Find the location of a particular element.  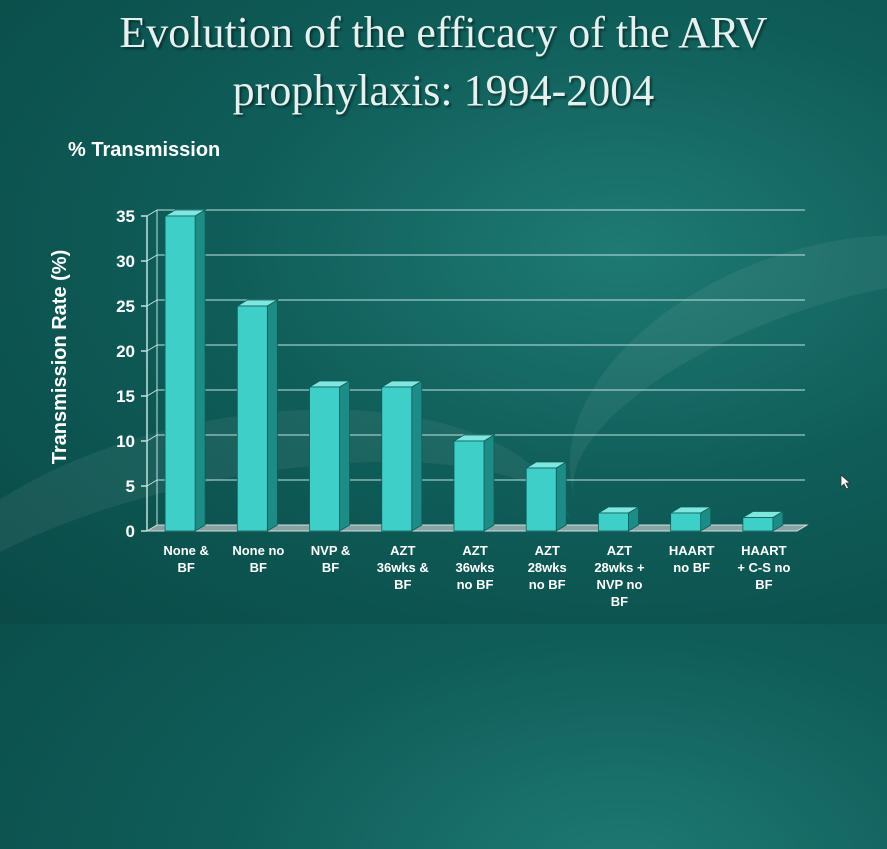

x-tick-label-line: None no is located at coordinates (258, 550).